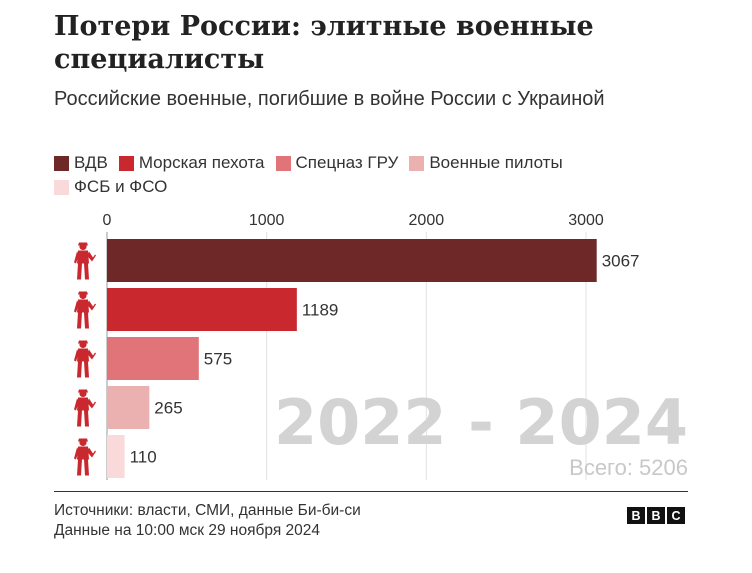 The height and width of the screenshot is (573, 752). Describe the element at coordinates (143, 457) in the screenshot. I see `bar-value-label: 110` at that location.